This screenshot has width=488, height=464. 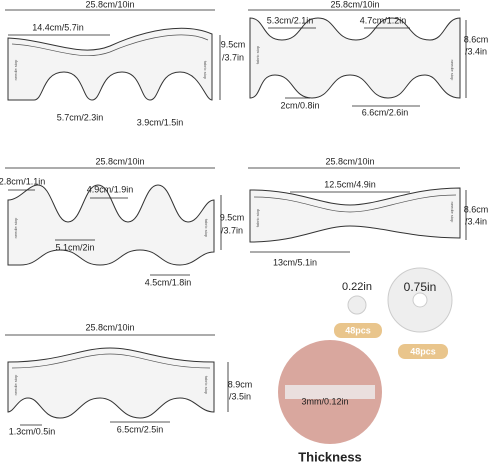 I want to click on dot-size: 0.22in, so click(x=357, y=287).